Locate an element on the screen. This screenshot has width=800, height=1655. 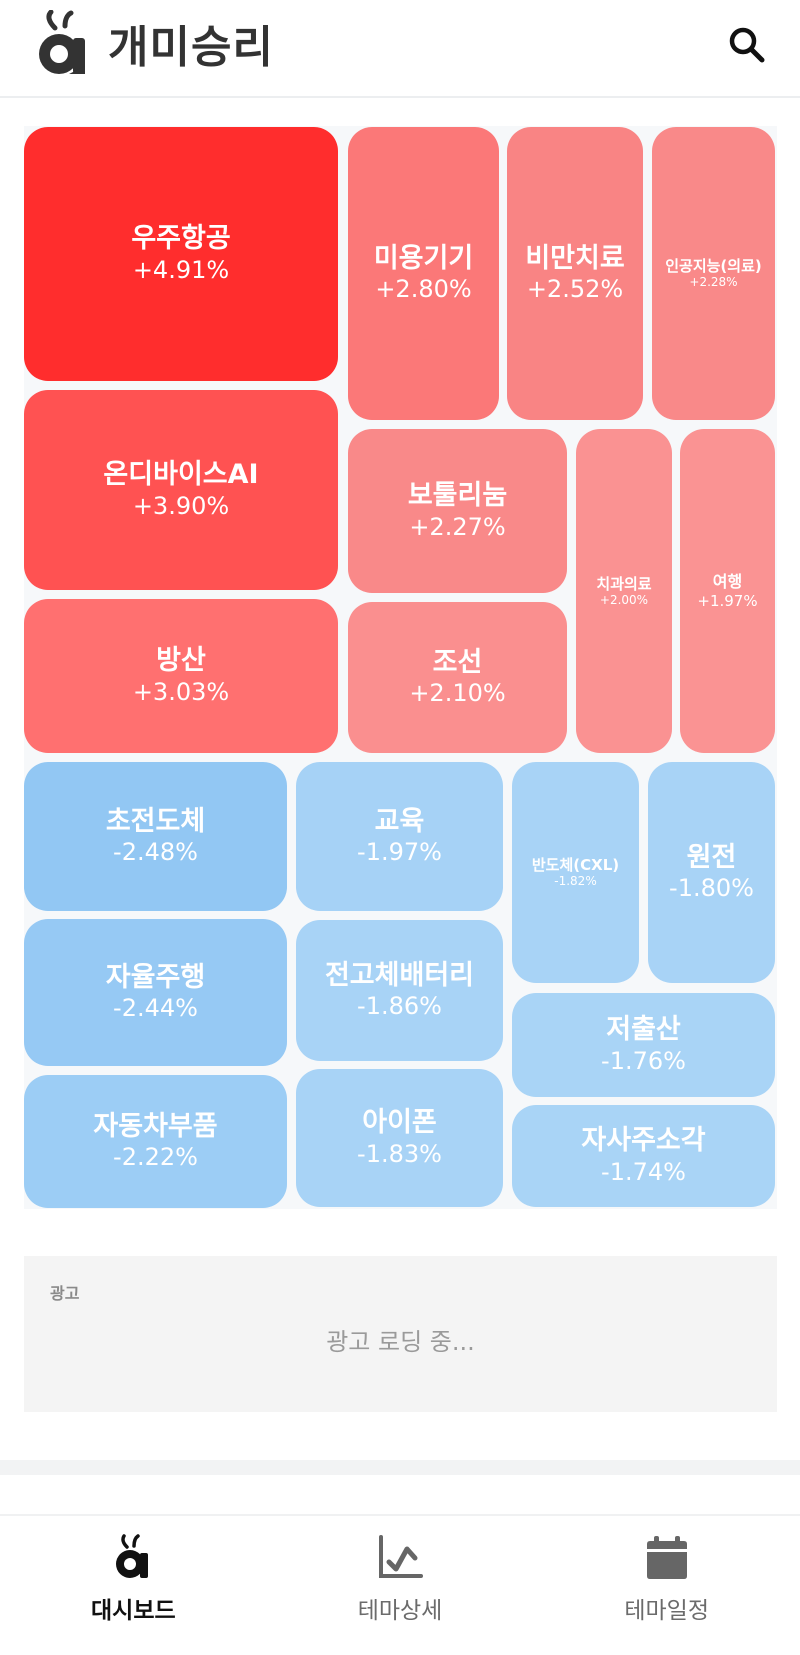
theme-change-percent: -1.82% is located at coordinates (575, 881).